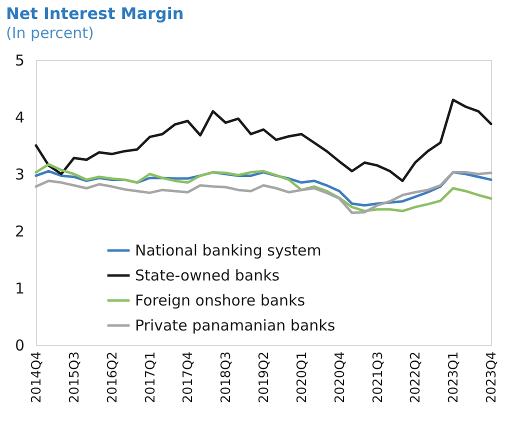 The height and width of the screenshot is (432, 508). I want to click on x-tick-label: 2018Q3, so click(226, 378).